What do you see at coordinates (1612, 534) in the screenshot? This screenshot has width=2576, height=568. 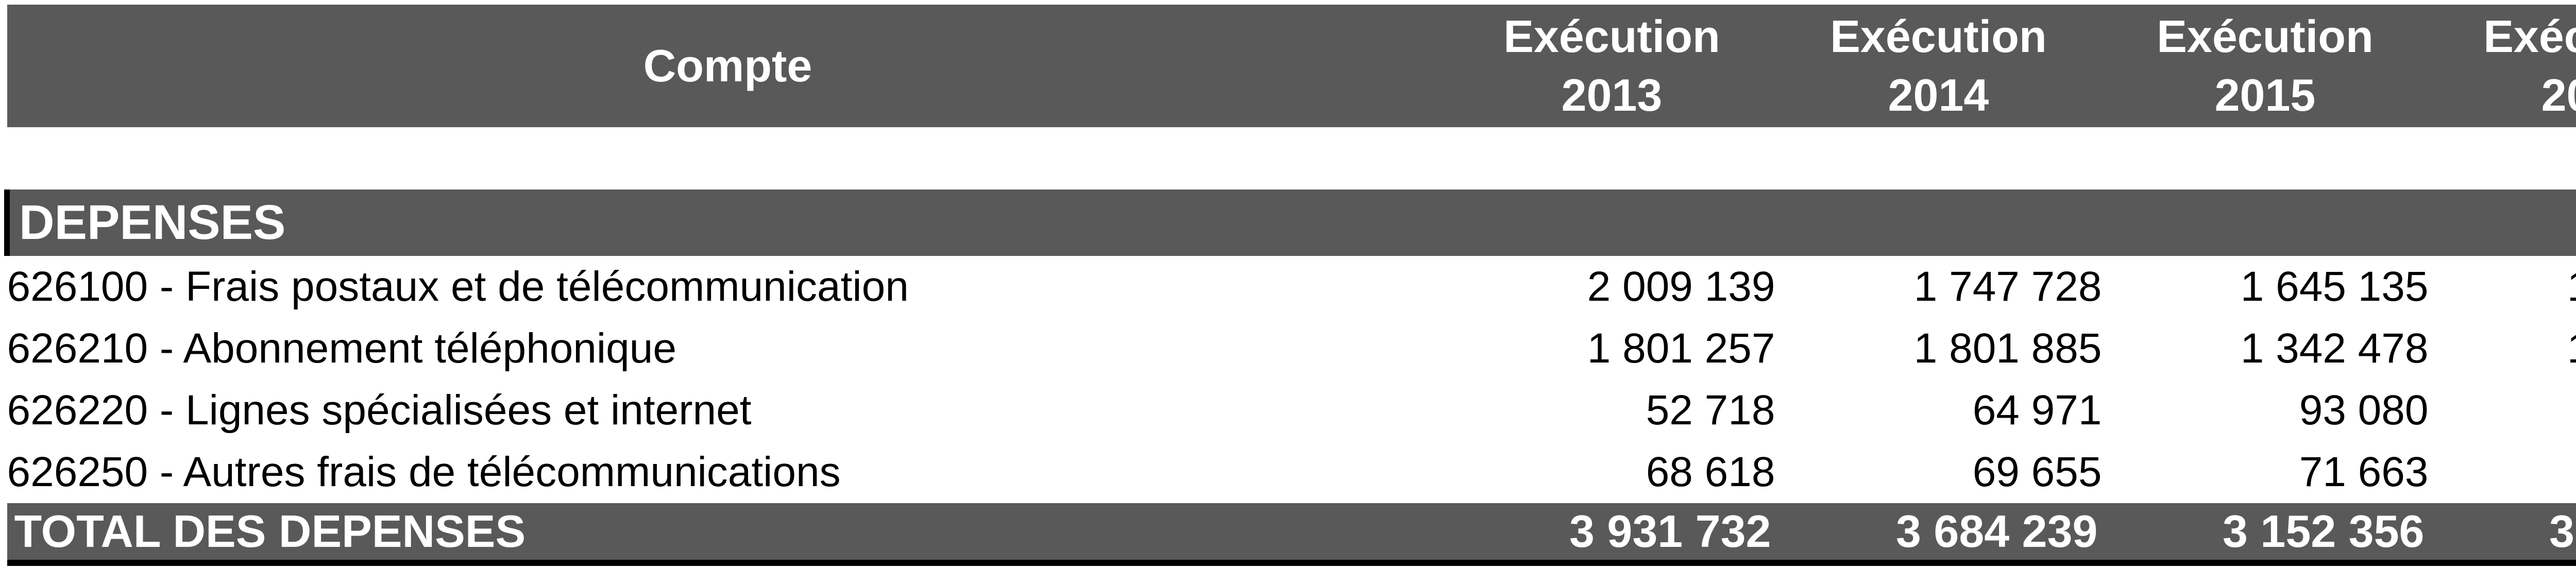 I see `total-value-2013: 3 931 732` at bounding box center [1612, 534].